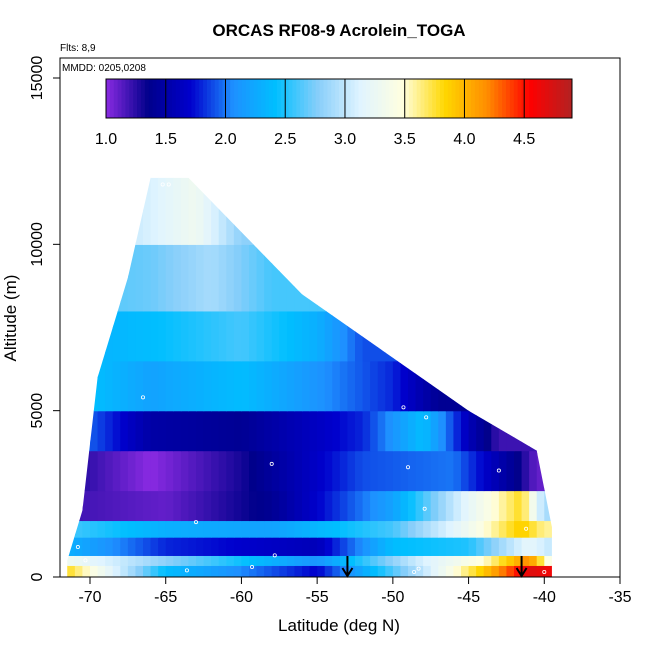  I want to click on colorbar-tick-label: 2.5, so click(285, 139).